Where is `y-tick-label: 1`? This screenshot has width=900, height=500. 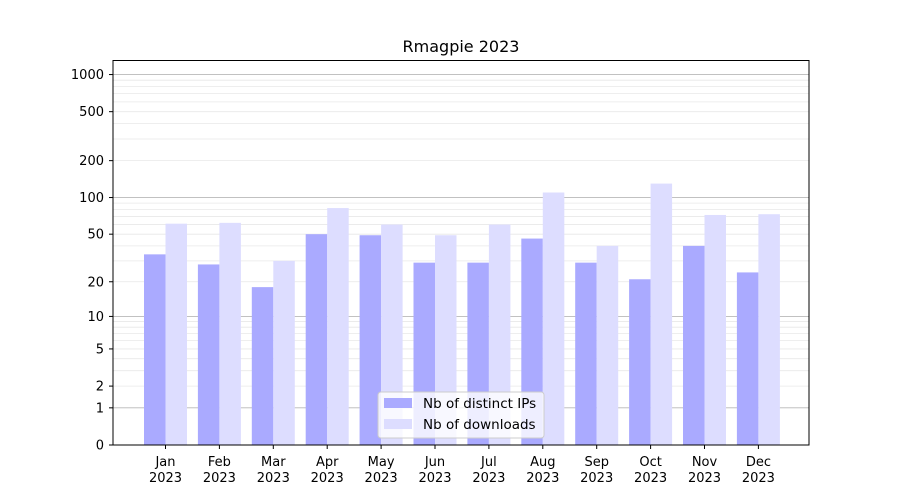
y-tick-label: 1 is located at coordinates (100, 408).